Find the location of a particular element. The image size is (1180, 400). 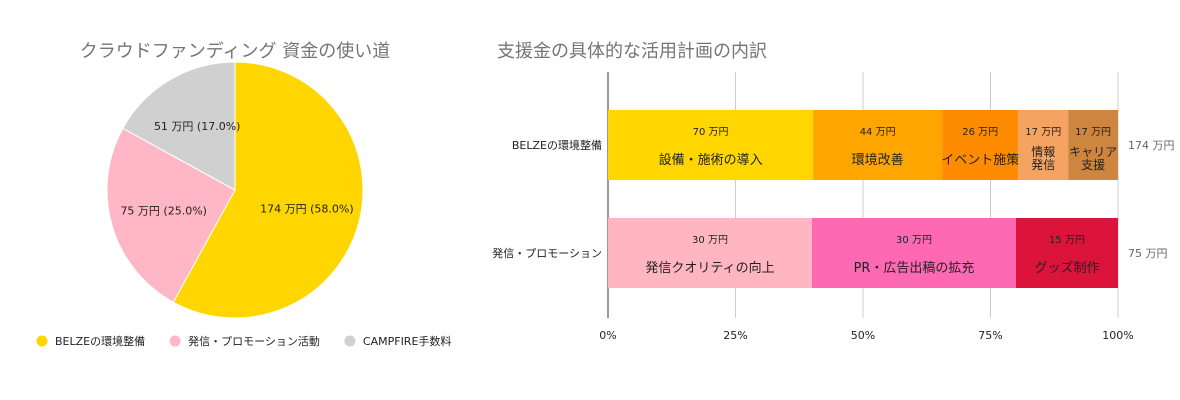

pie-slice-label: 174 万円 (58.0%) is located at coordinates (307, 208).